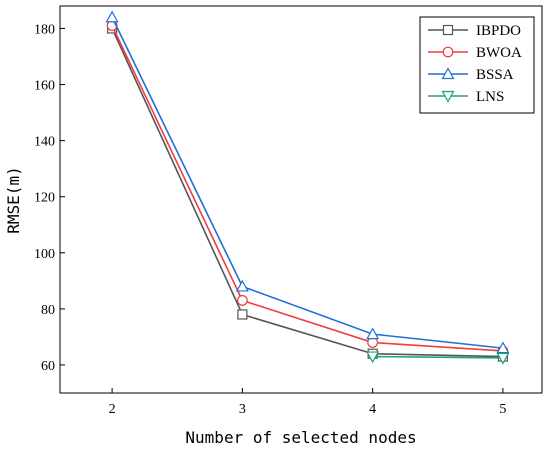 The width and height of the screenshot is (550, 452). What do you see at coordinates (48, 310) in the screenshot?
I see `y-tick-label: 80` at bounding box center [48, 310].